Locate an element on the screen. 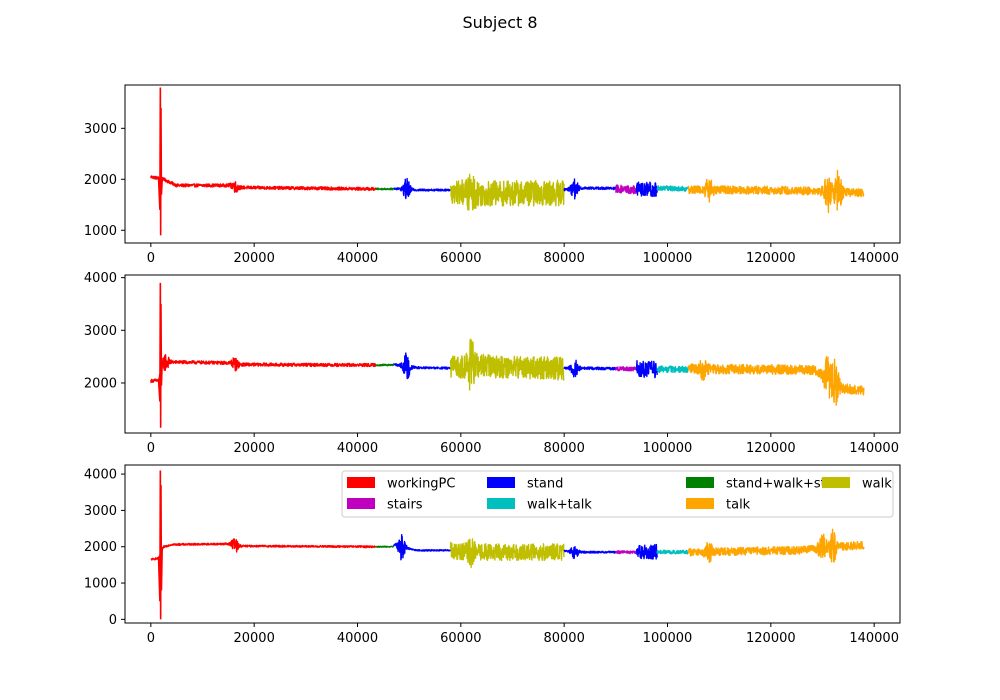 Image resolution: width=1000 pixels, height=700 pixels. series-group is located at coordinates (507, 355).